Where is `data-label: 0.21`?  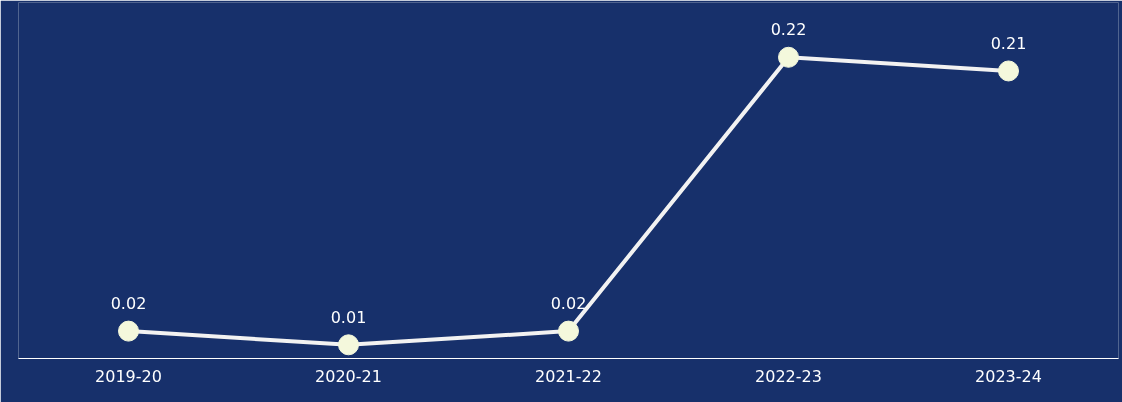 data-label: 0.21 is located at coordinates (1008, 43).